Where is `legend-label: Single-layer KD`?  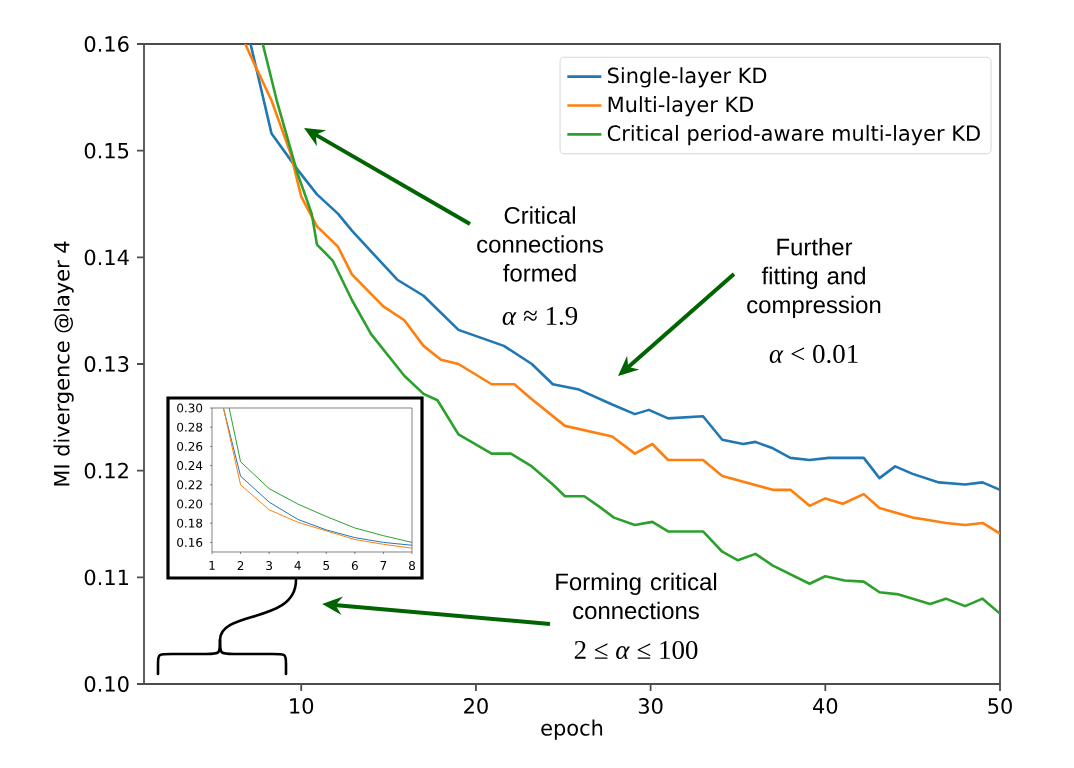
legend-label: Single-layer KD is located at coordinates (687, 77).